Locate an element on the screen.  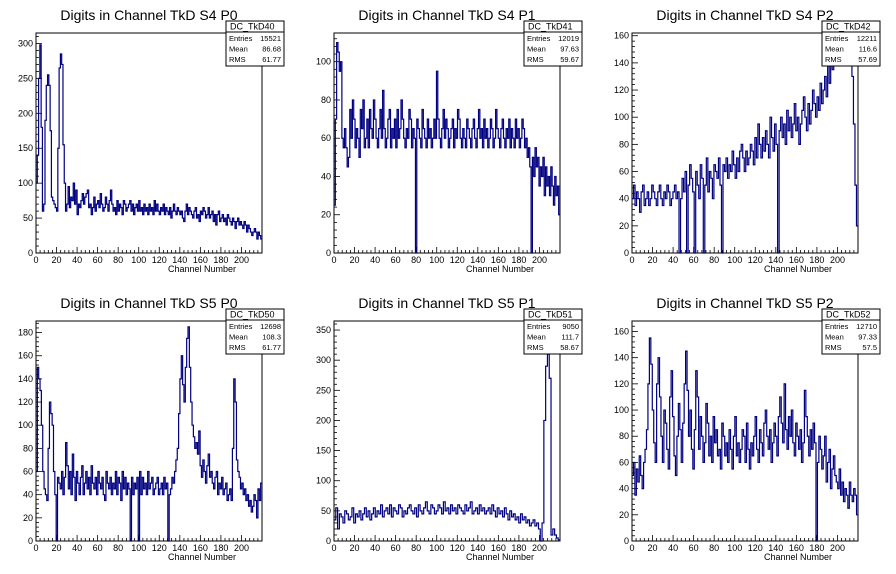
stats-value: 111.7 is located at coordinates (570, 337).